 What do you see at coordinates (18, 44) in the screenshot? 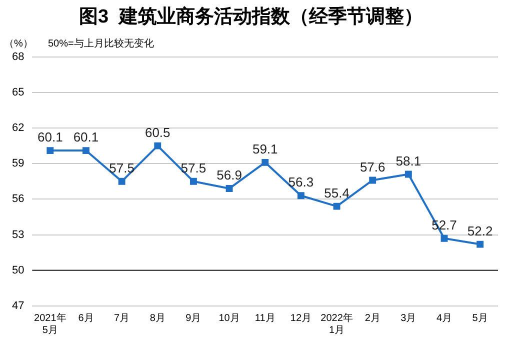
I see `y-axis-title: （%）` at bounding box center [18, 44].